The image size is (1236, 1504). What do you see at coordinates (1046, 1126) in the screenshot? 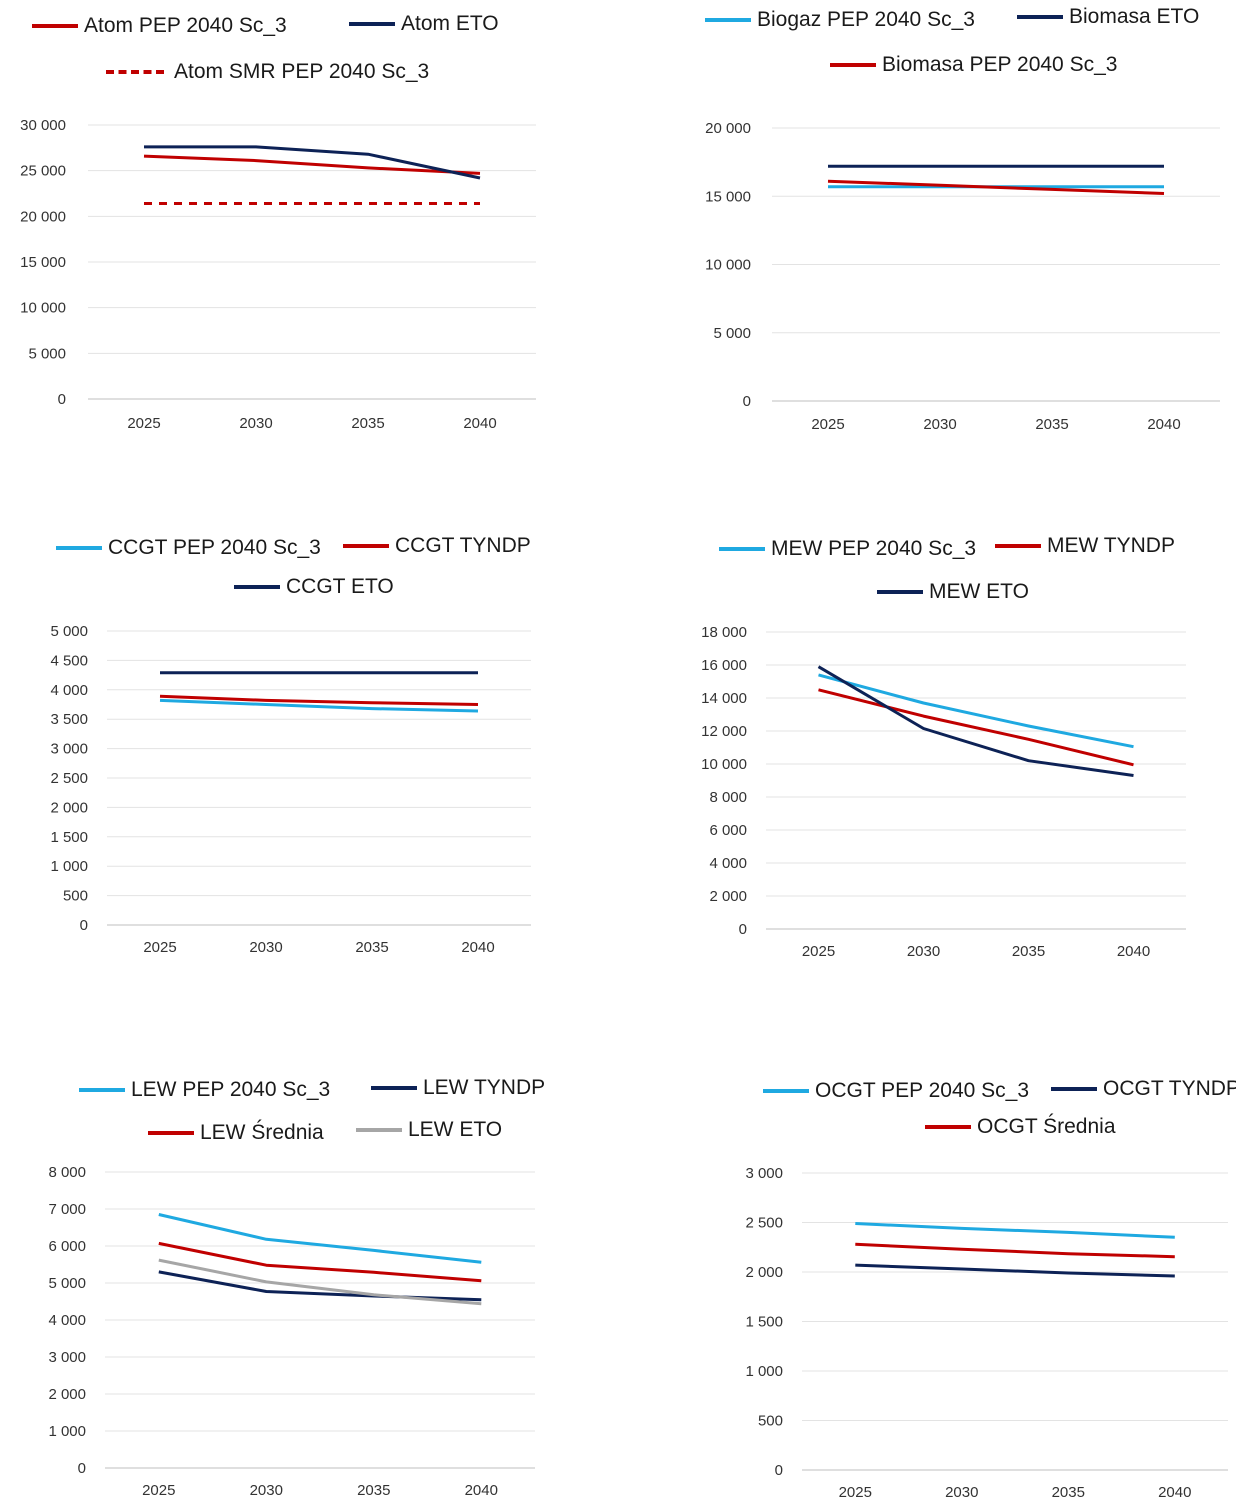
I see `legend-label: OCGT Średnia` at bounding box center [1046, 1126].